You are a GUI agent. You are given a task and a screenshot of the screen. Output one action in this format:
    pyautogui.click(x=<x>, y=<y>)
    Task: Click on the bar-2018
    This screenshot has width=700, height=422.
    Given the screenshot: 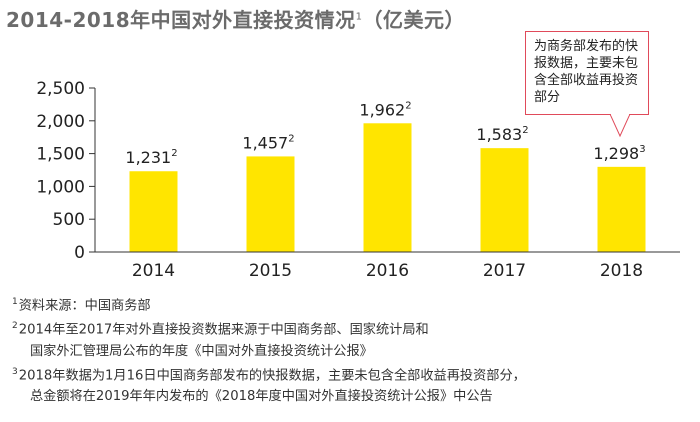 What is the action you would take?
    pyautogui.click(x=621, y=209)
    